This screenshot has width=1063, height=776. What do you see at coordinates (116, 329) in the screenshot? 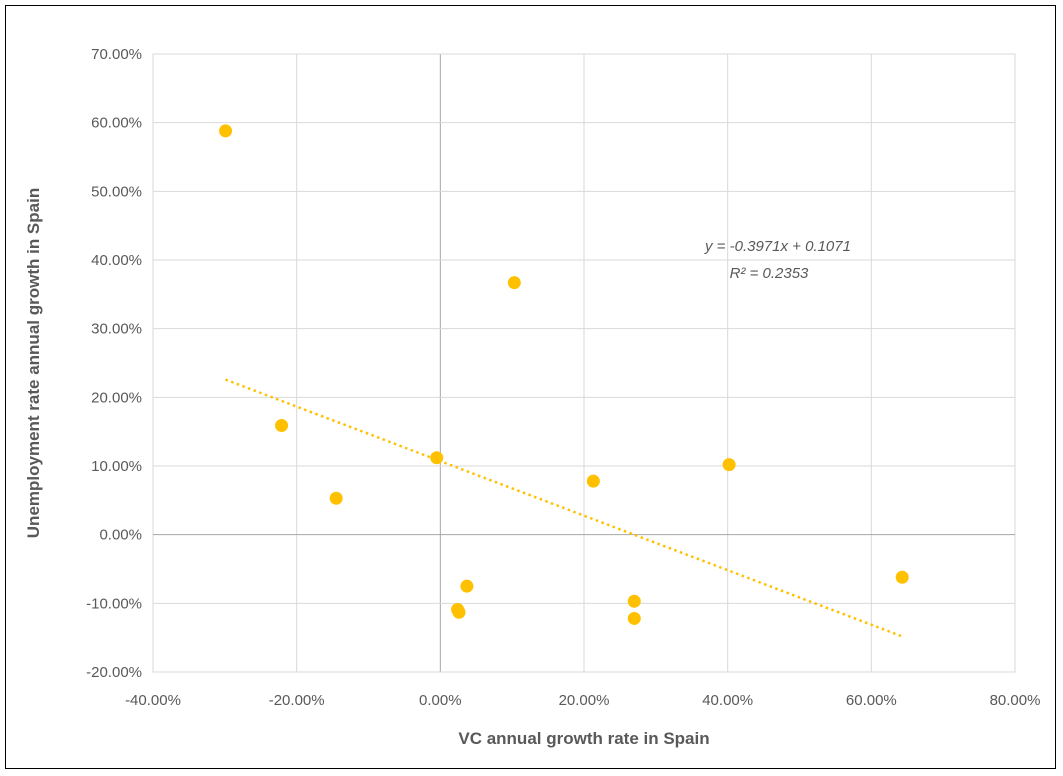
I see `y-tick-label: 30.00%` at bounding box center [116, 329].